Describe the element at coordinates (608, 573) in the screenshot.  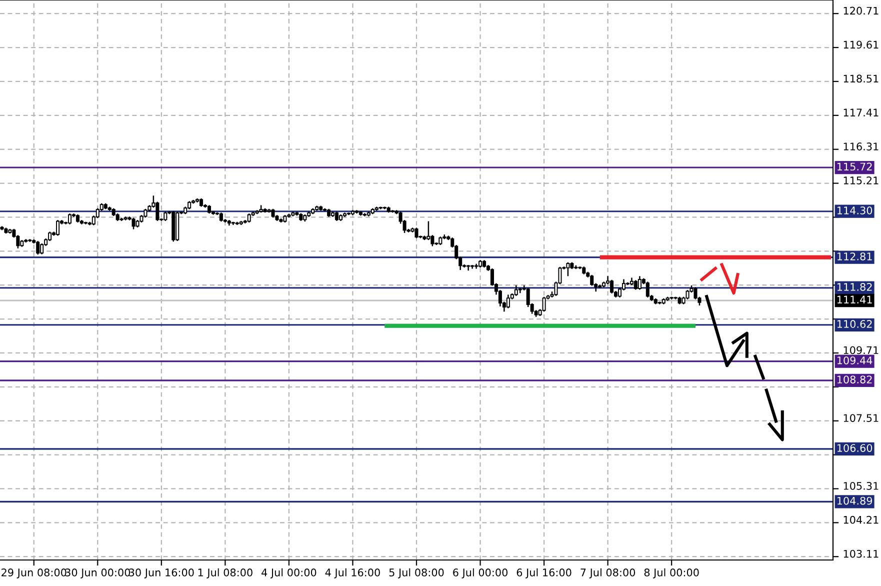
I see `x-tick-label: 7 Jul 08:00` at that location.